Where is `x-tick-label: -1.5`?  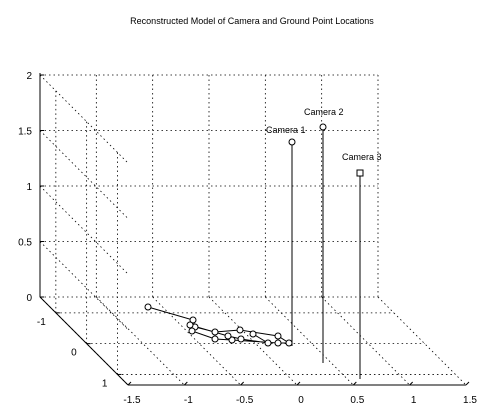 x-tick-label: -1.5 is located at coordinates (132, 400).